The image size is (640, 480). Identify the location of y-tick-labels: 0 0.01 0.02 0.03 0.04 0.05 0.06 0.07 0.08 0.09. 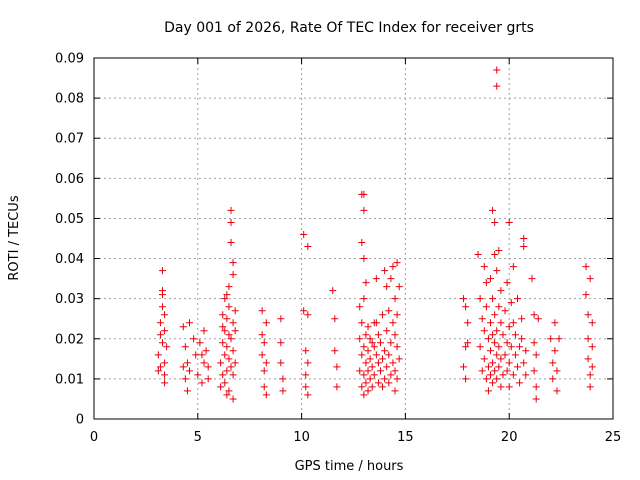
(69, 240).